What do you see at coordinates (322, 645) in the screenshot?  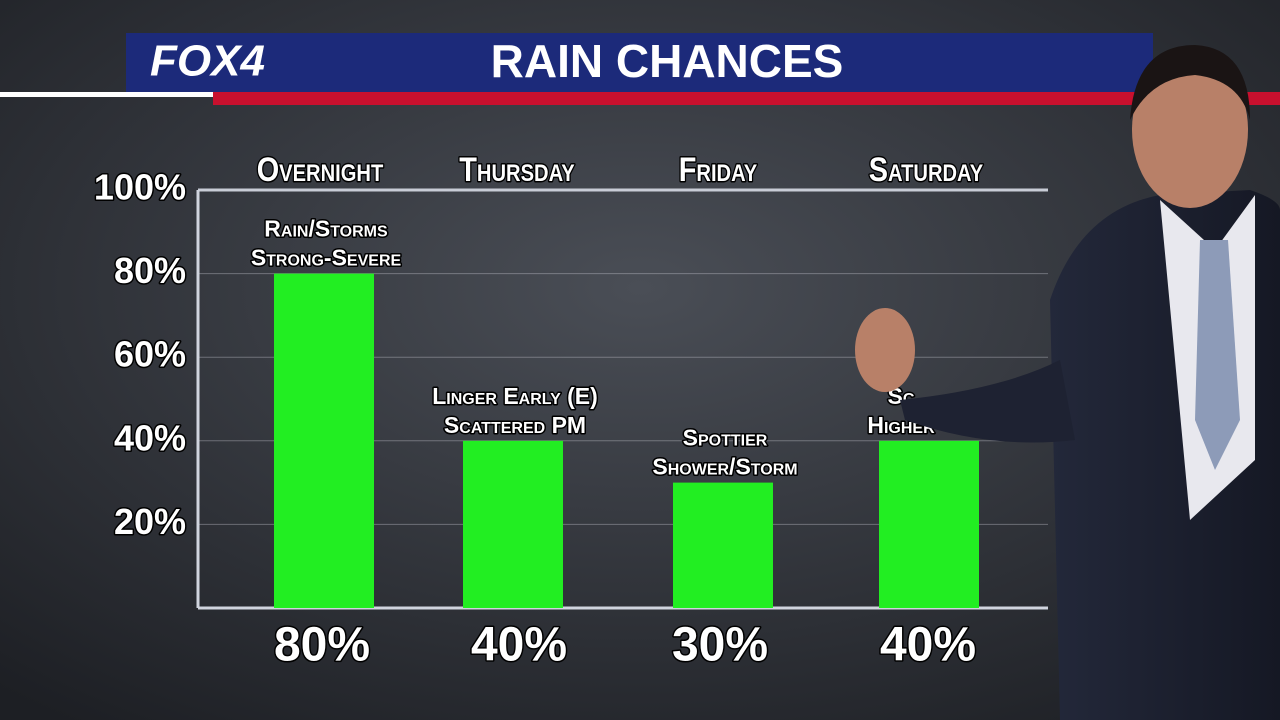 I see `value-label: 80%` at bounding box center [322, 645].